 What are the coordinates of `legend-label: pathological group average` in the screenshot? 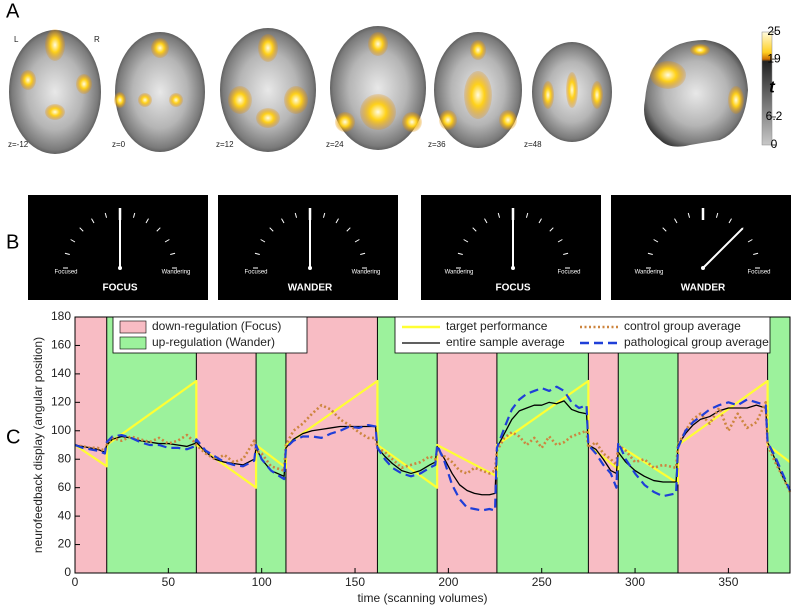 It's located at (696, 342).